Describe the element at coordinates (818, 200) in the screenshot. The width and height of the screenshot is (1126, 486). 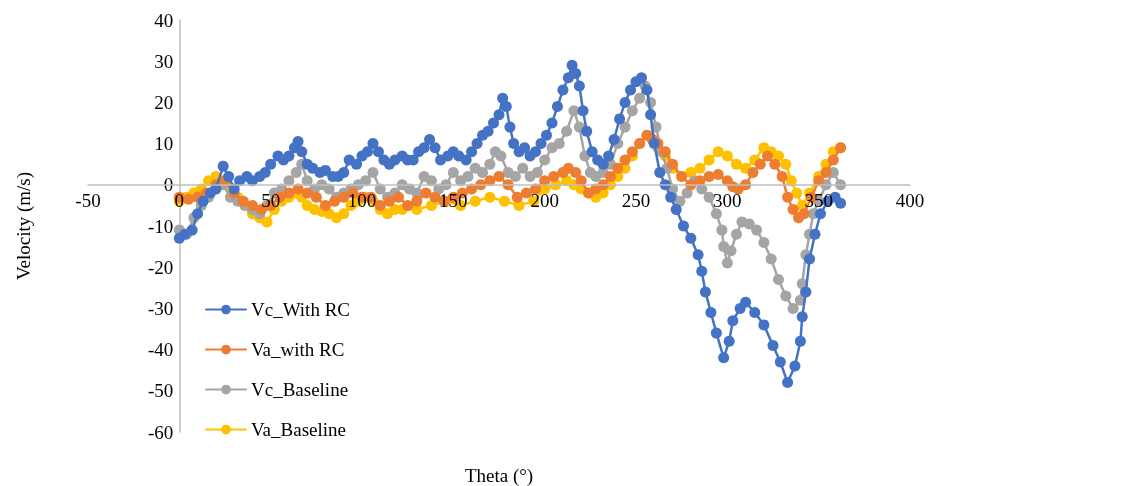
I see `x-tick-label: 350` at that location.